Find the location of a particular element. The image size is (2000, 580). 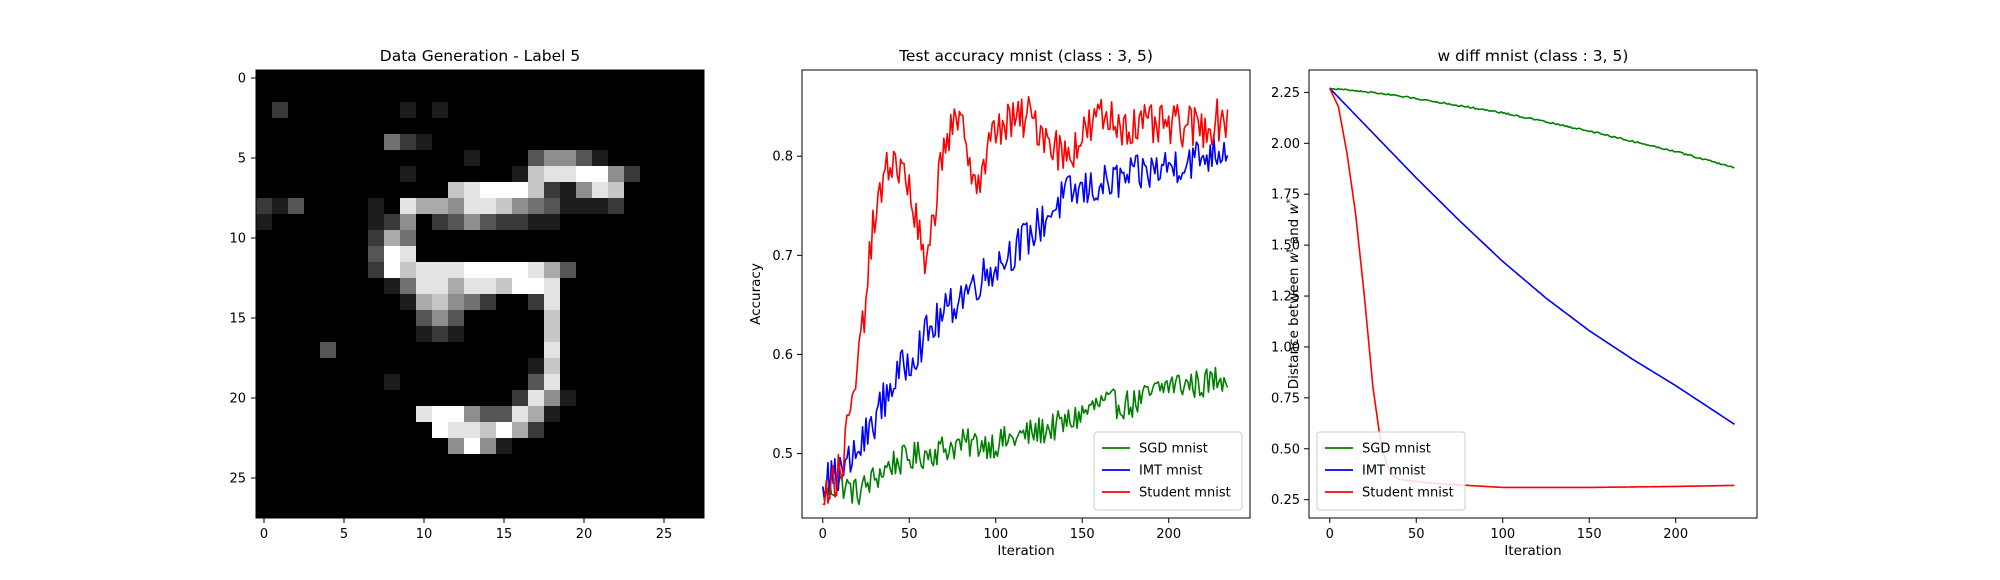

series-line-sgd-mnist is located at coordinates (1532, 128).